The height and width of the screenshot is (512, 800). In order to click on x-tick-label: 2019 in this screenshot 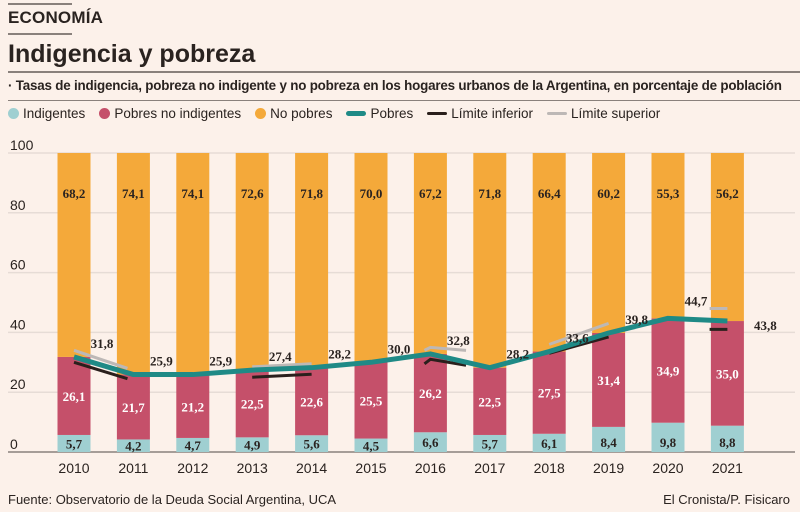, I will do `click(608, 468)`.